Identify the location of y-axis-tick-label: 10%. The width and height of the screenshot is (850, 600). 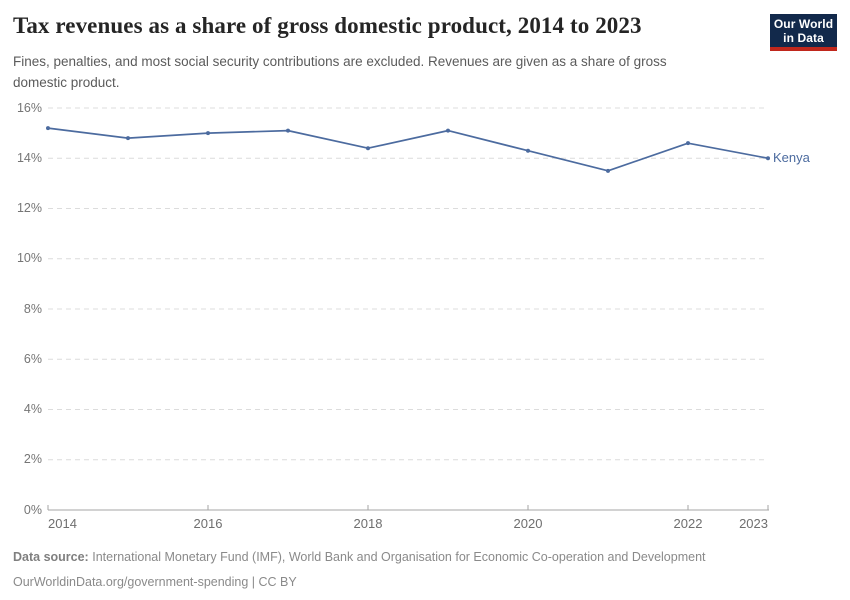
(29, 258).